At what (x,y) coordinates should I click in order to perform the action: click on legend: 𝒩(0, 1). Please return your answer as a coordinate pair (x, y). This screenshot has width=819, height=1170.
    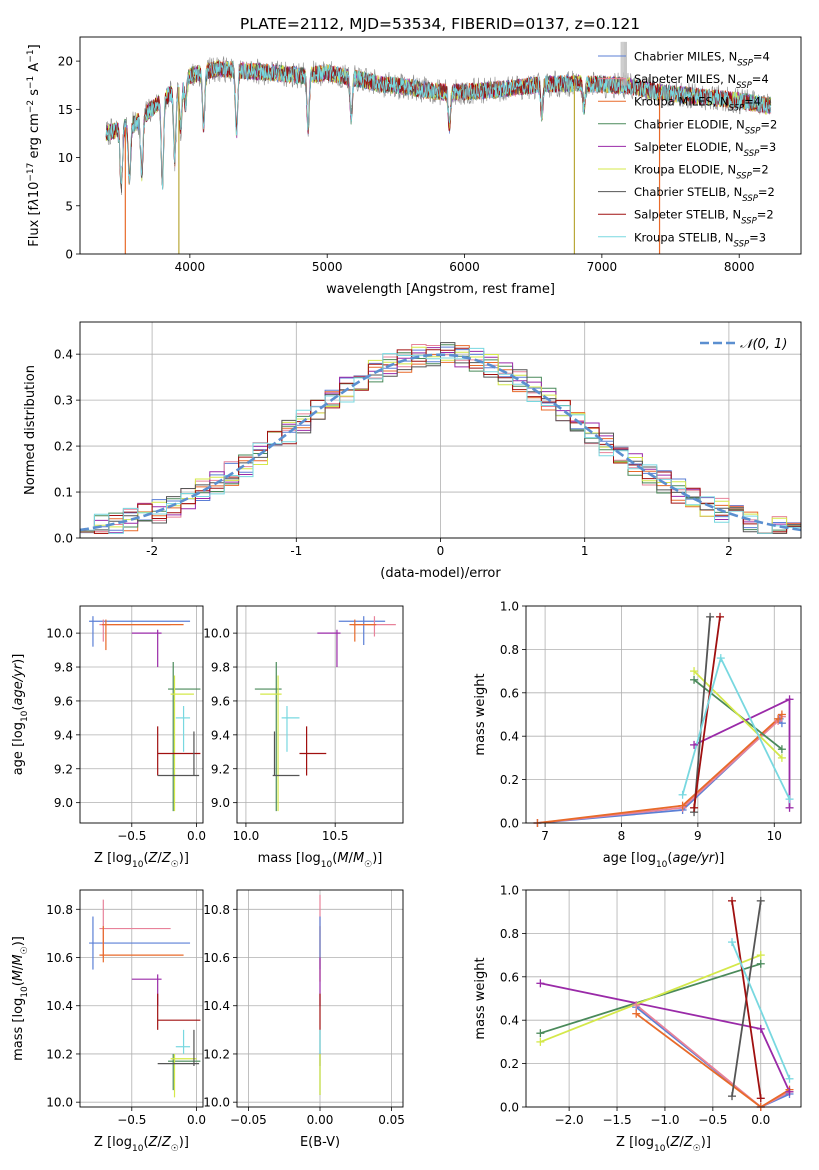
    Looking at the image, I should click on (743, 344).